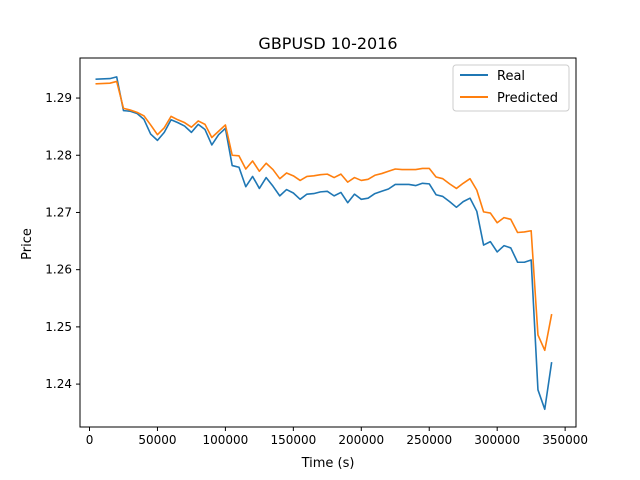 Image resolution: width=640 pixels, height=480 pixels. Describe the element at coordinates (58, 212) in the screenshot. I see `y-tick-label: 1.27` at that location.